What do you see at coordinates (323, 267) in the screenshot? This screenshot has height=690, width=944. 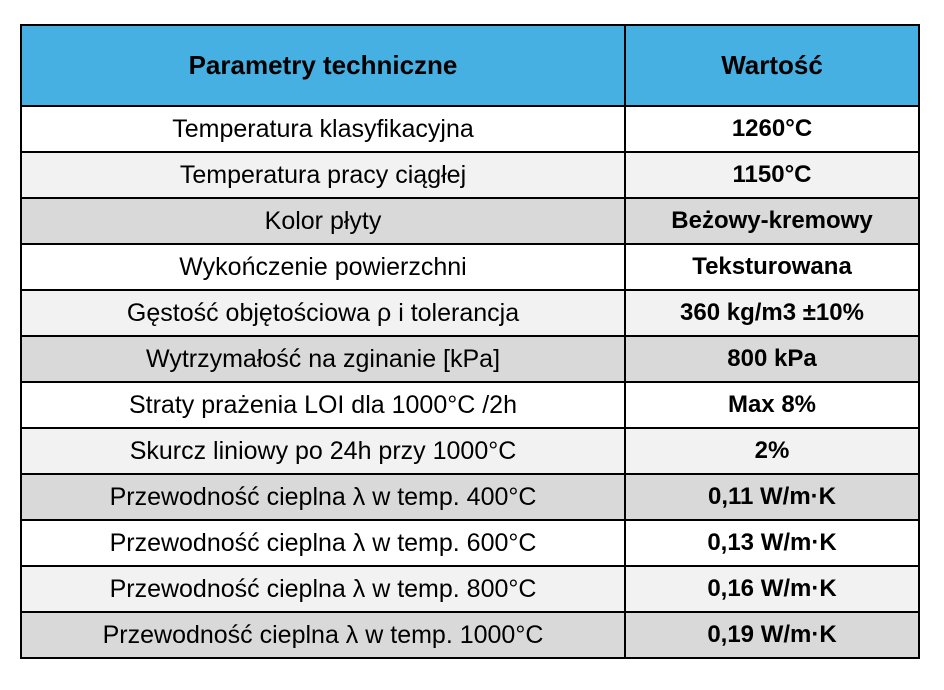 I see `parameter-cell: Wykończenie powierzchni` at bounding box center [323, 267].